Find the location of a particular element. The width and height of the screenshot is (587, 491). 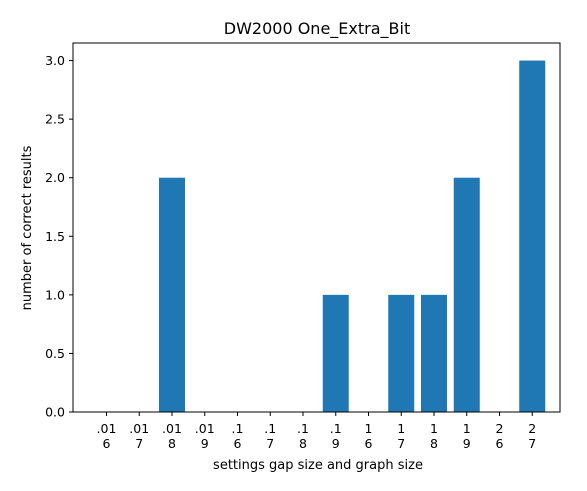

chart-title: DW2000 One_Extra_Bit is located at coordinates (317, 29).